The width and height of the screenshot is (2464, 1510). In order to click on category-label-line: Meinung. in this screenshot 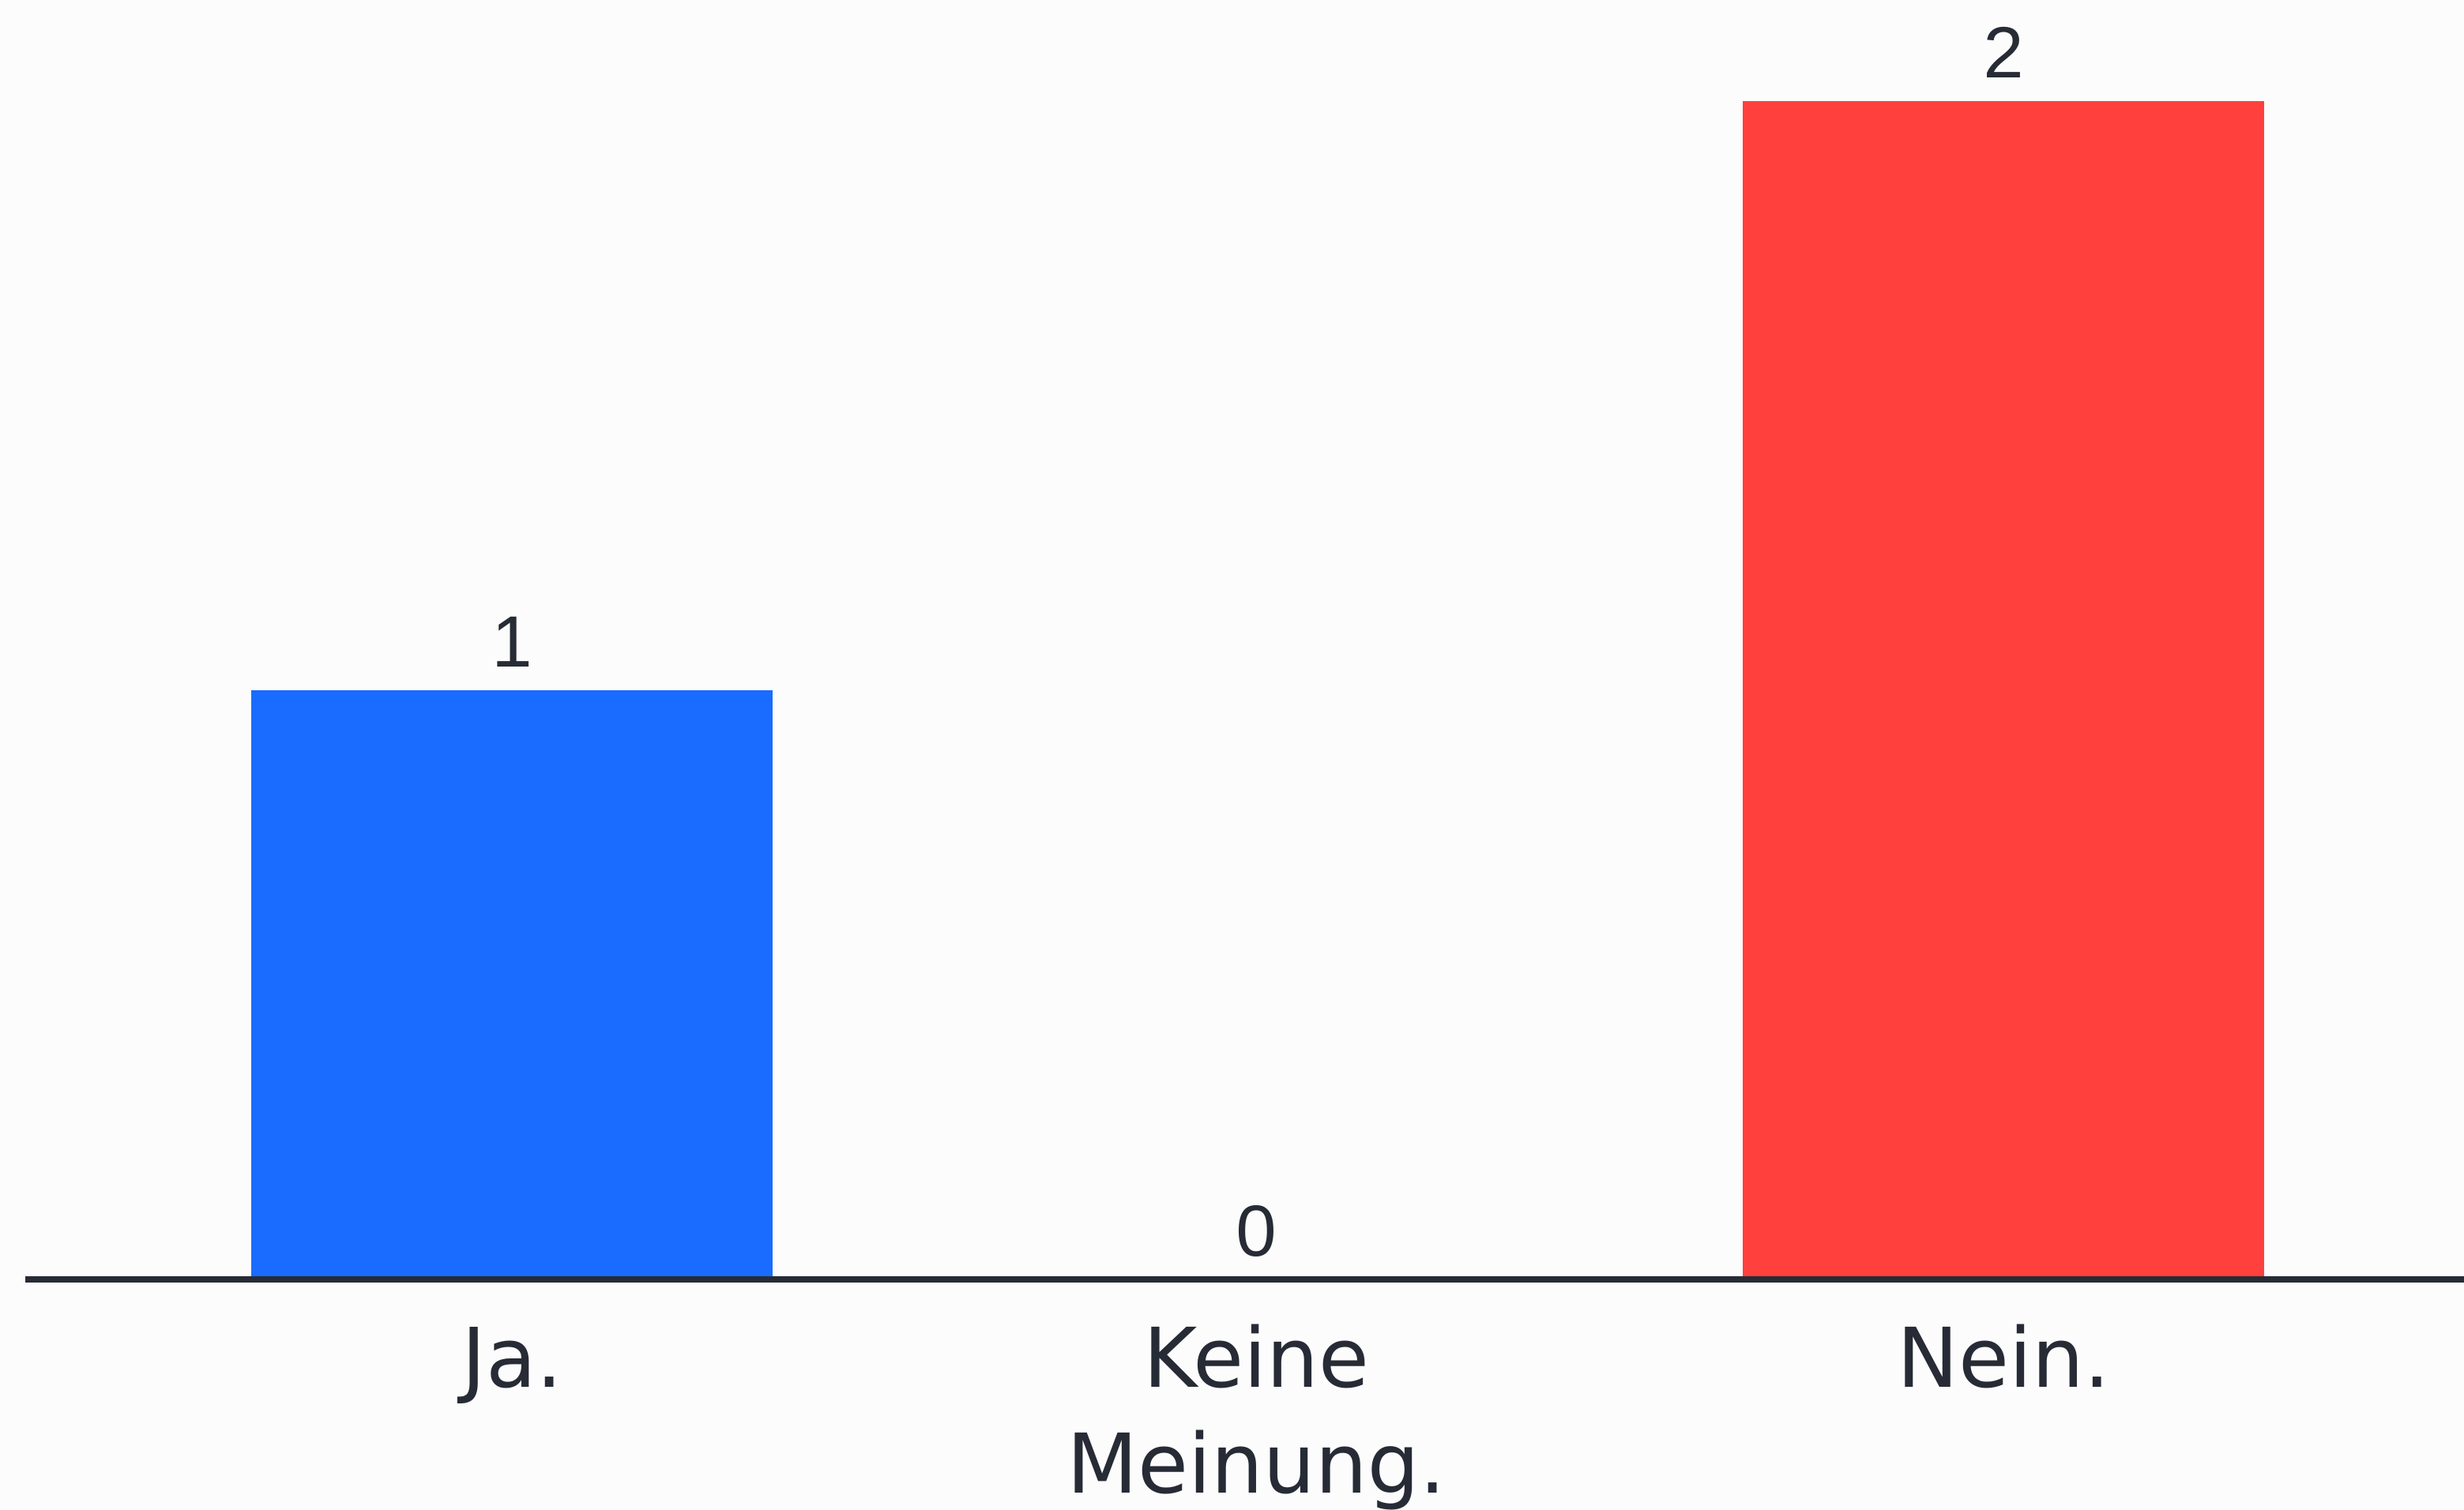, I will do `click(1255, 1463)`.